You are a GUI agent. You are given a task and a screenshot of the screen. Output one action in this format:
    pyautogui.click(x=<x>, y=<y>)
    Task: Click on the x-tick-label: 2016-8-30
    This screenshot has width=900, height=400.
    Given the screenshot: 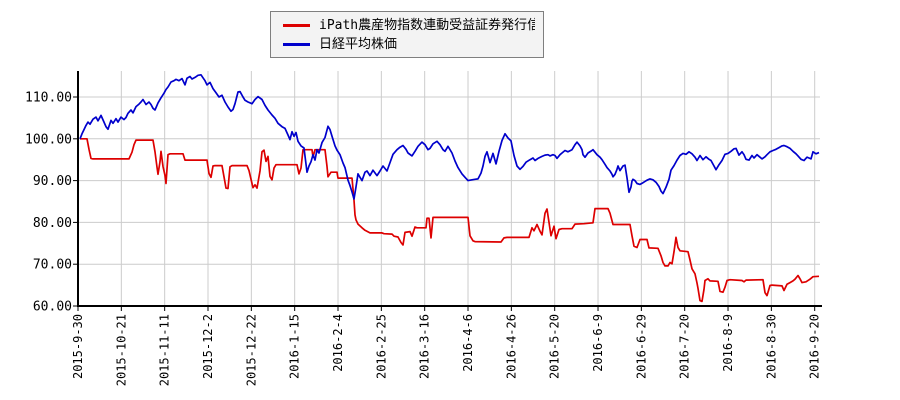 What is the action you would take?
    pyautogui.click(x=771, y=346)
    